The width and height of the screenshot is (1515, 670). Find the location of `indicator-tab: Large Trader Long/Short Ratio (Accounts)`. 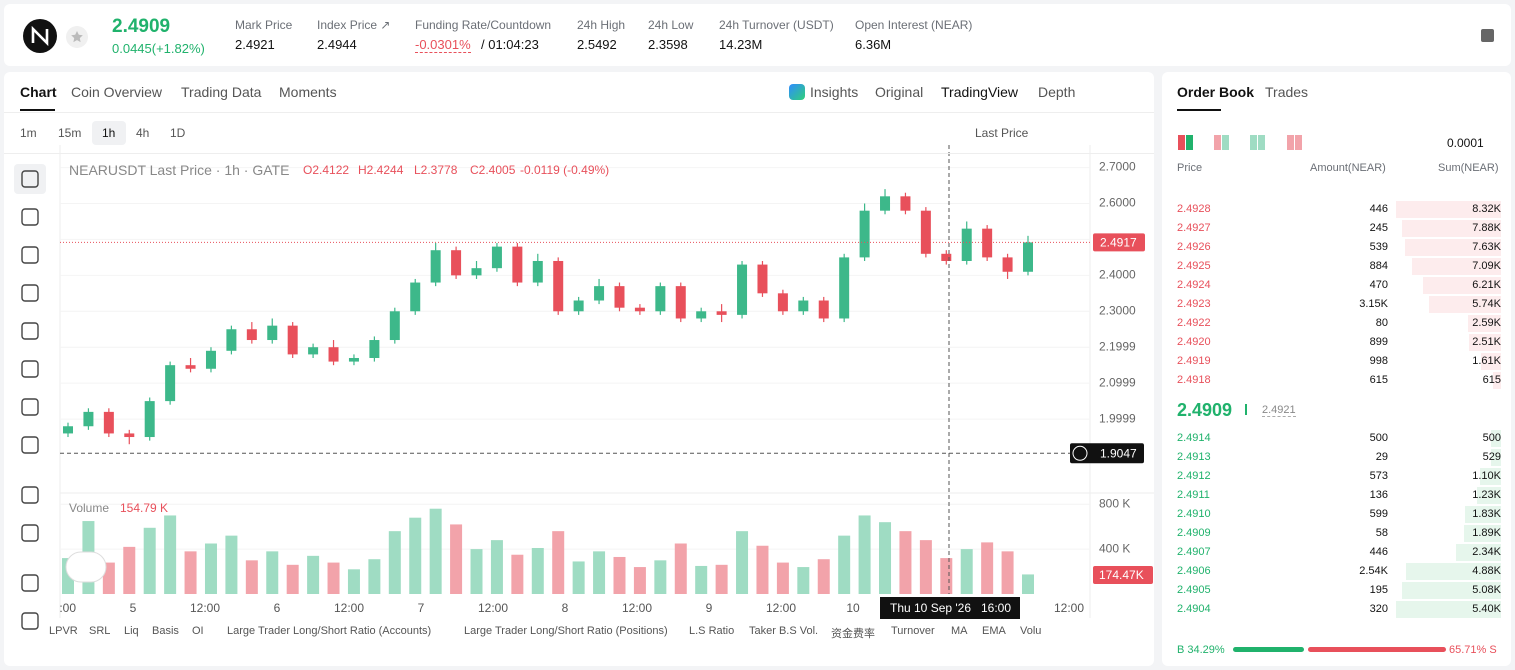

indicator-tab: Large Trader Long/Short Ratio (Accounts) is located at coordinates (329, 631).